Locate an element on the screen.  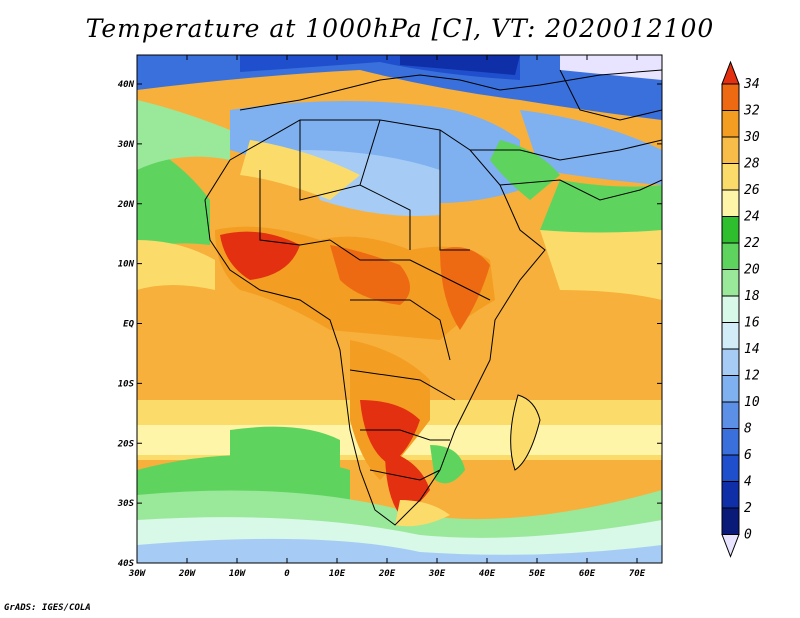
colorbar-label: 20 is located at coordinates (752, 270).